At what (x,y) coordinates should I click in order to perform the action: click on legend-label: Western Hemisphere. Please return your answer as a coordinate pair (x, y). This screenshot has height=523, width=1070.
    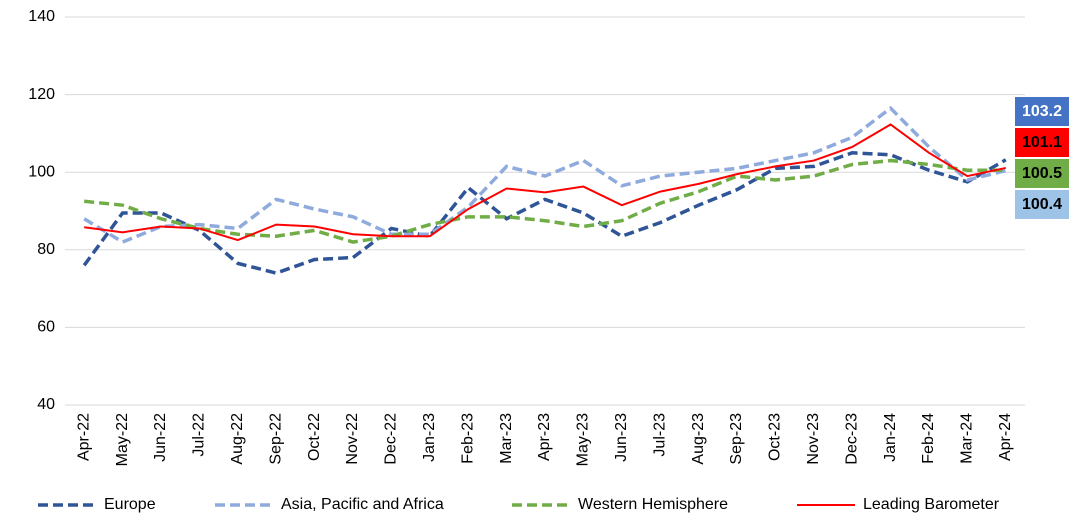
    Looking at the image, I should click on (653, 504).